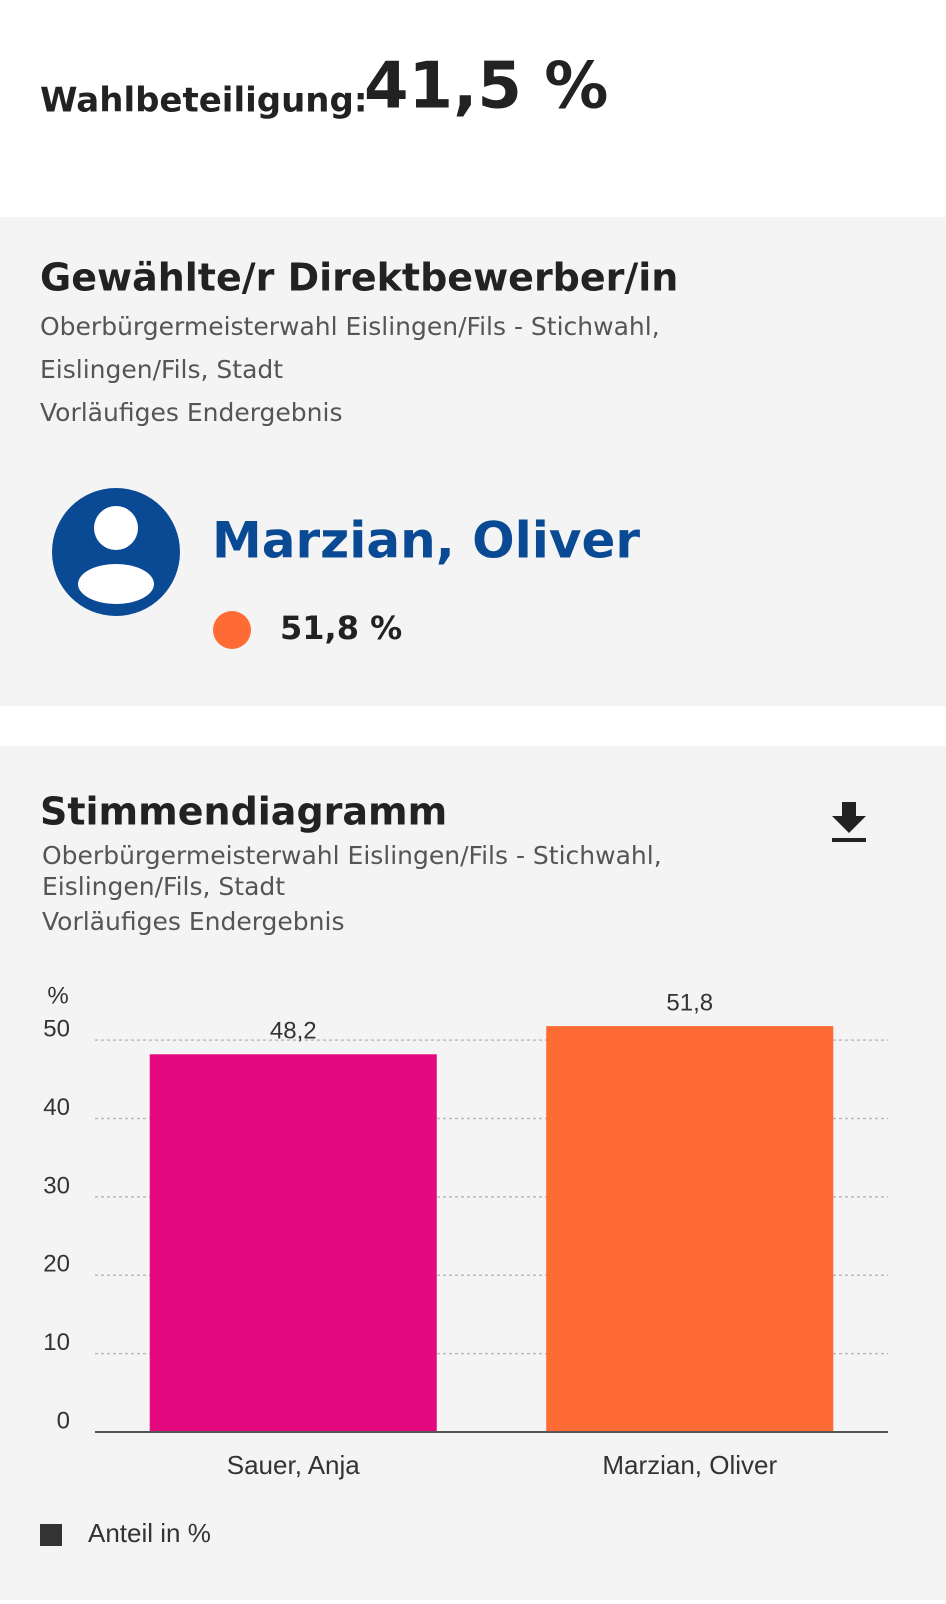 The image size is (946, 1604). What do you see at coordinates (341, 628) in the screenshot?
I see `elected-share: 51,8 %` at bounding box center [341, 628].